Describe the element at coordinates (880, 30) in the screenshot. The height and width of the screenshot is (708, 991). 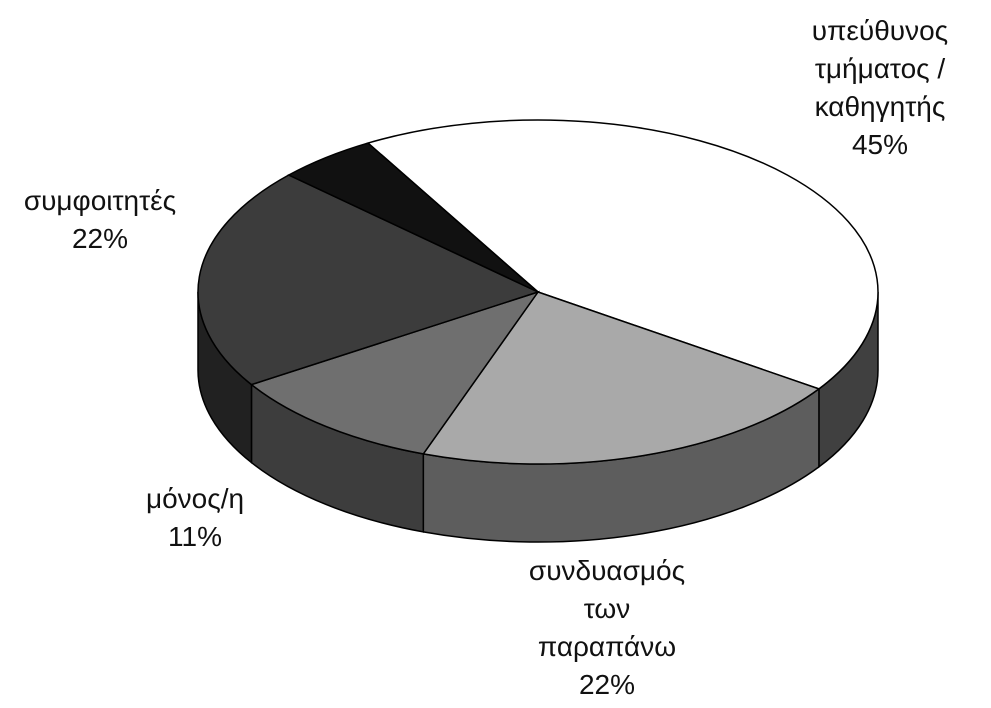
I see `label-line: υπεύθυνος` at that location.